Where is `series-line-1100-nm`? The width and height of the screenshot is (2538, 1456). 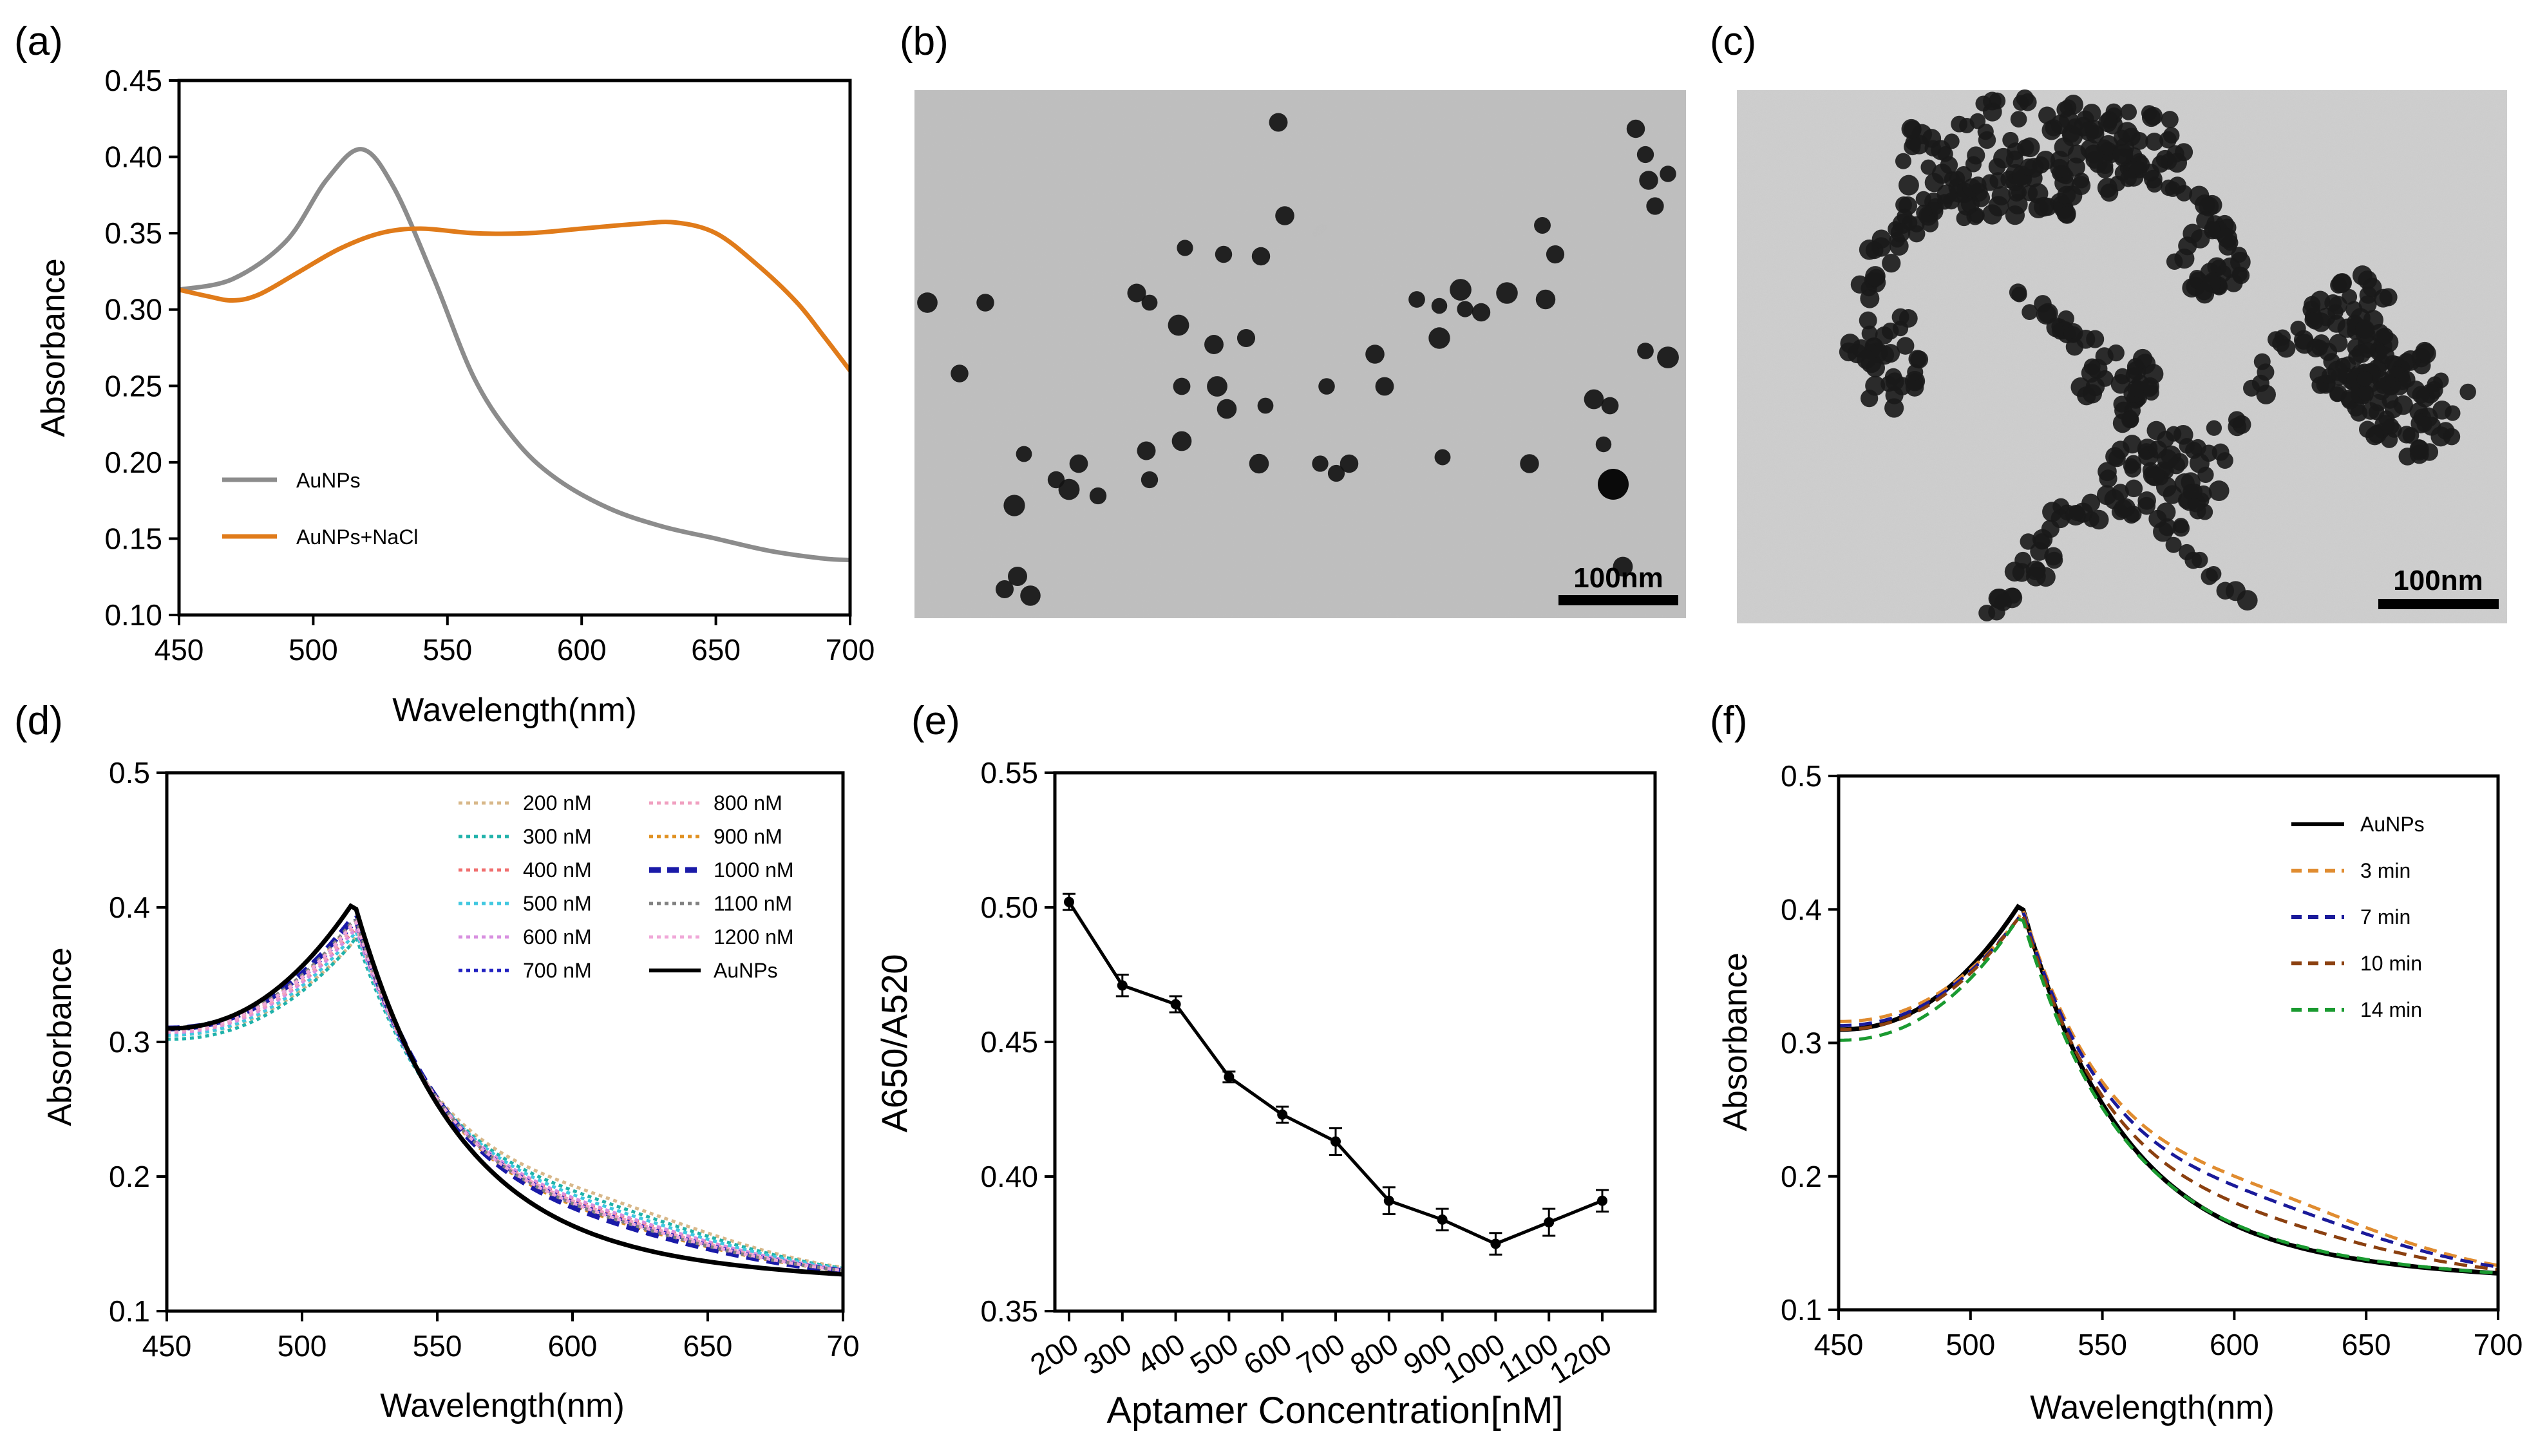 series-line-1100-nm is located at coordinates (505, 1094).